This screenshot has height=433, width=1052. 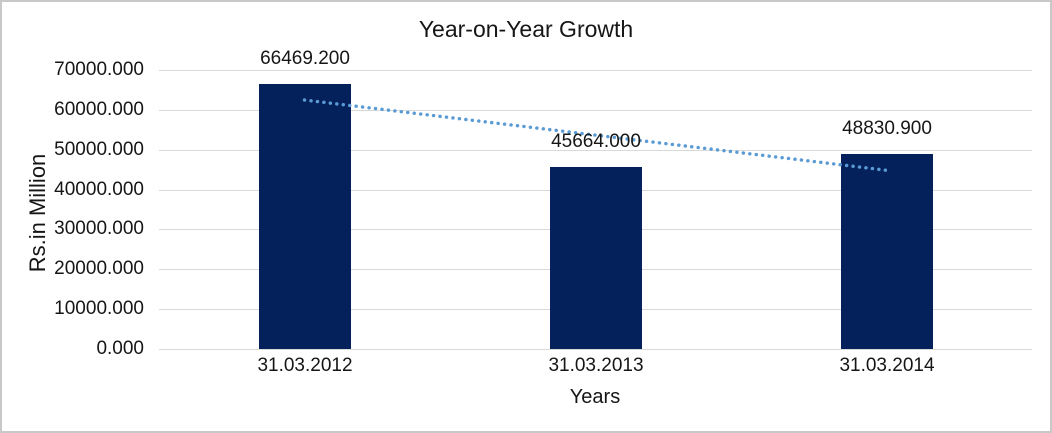 What do you see at coordinates (305, 365) in the screenshot?
I see `x-tick-label: 31.03.2012` at bounding box center [305, 365].